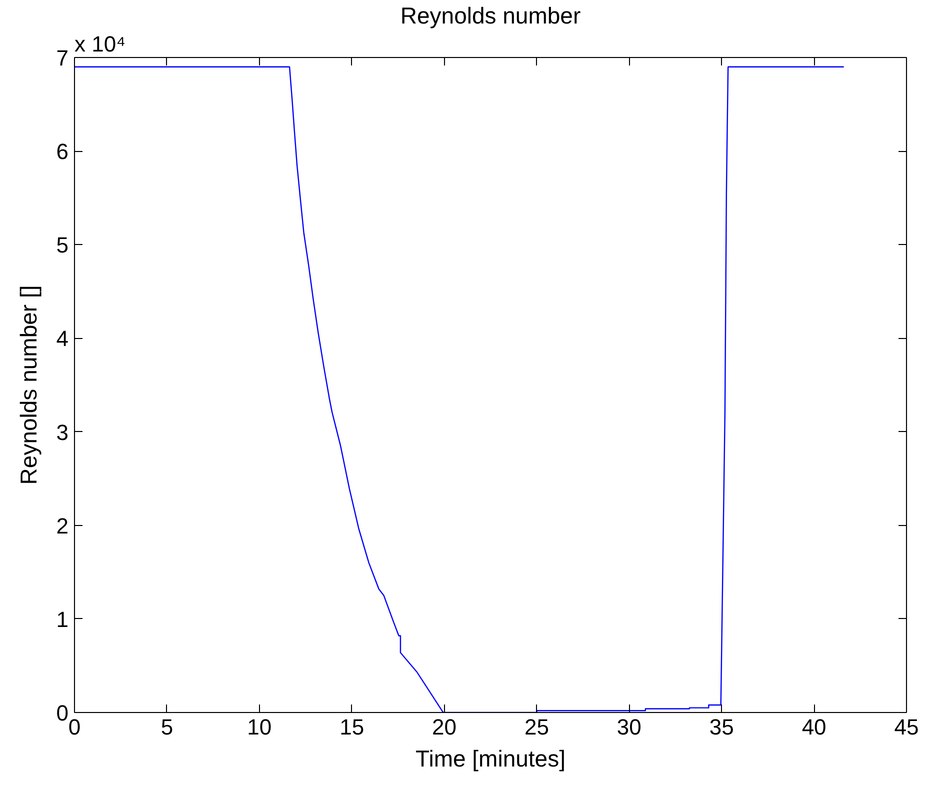 The width and height of the screenshot is (927, 792). Describe the element at coordinates (62, 151) in the screenshot. I see `y-tick-label: 6` at that location.